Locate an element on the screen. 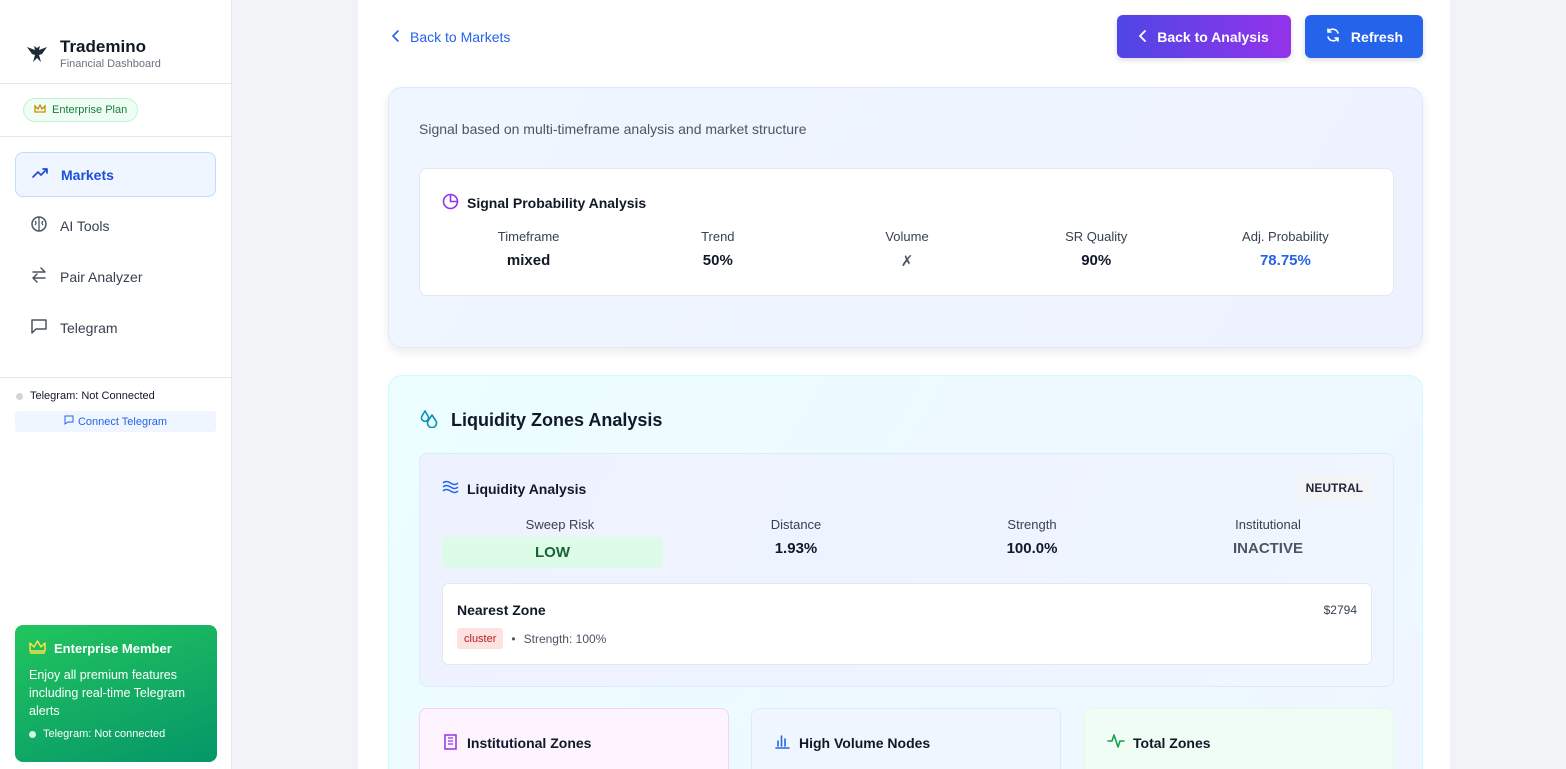 Image resolution: width=1566 pixels, height=769 pixels. card-title: Institutional Zones is located at coordinates (529, 743).